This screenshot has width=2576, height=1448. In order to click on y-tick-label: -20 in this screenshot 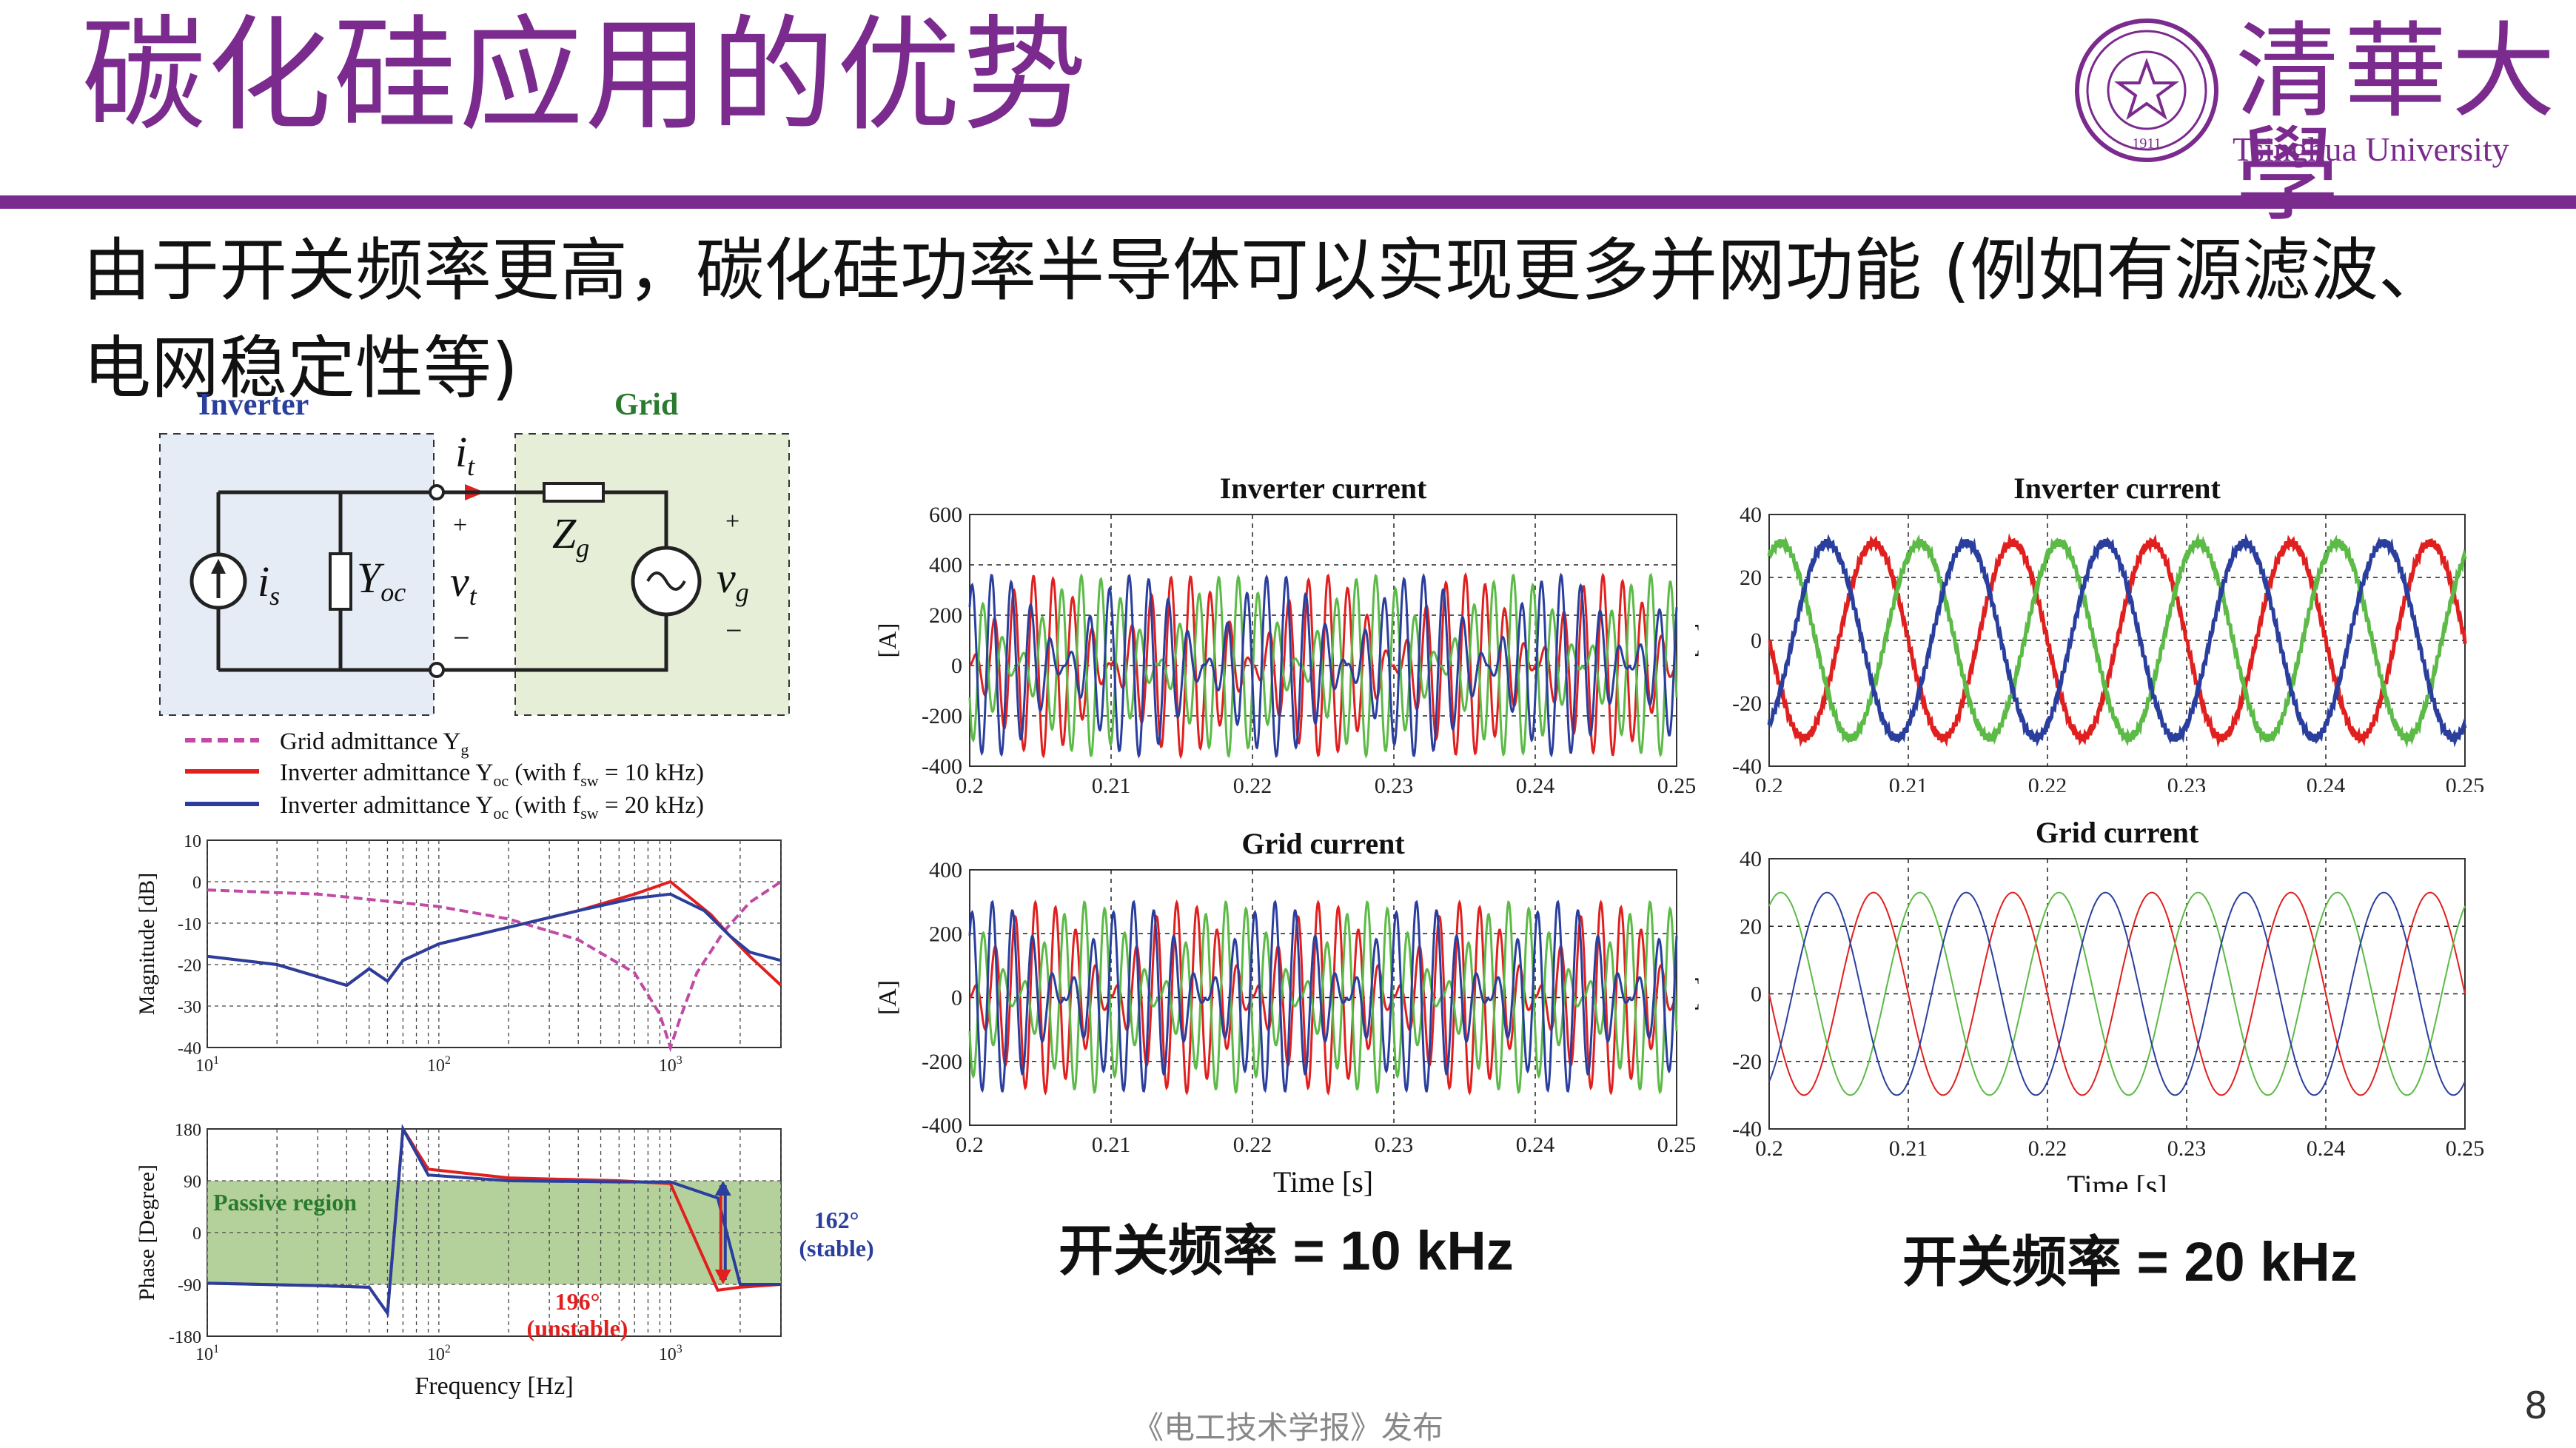, I will do `click(1747, 1062)`.